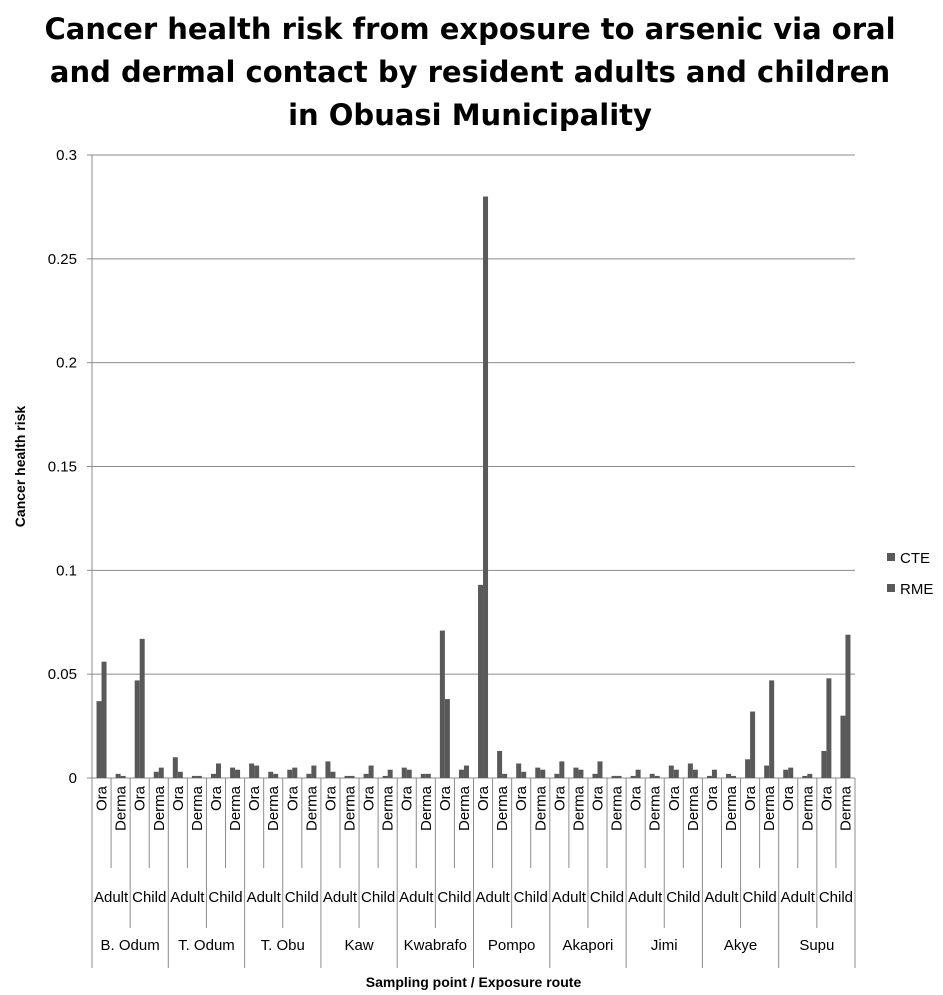  What do you see at coordinates (130, 945) in the screenshot?
I see `group-label: B. Odum` at bounding box center [130, 945].